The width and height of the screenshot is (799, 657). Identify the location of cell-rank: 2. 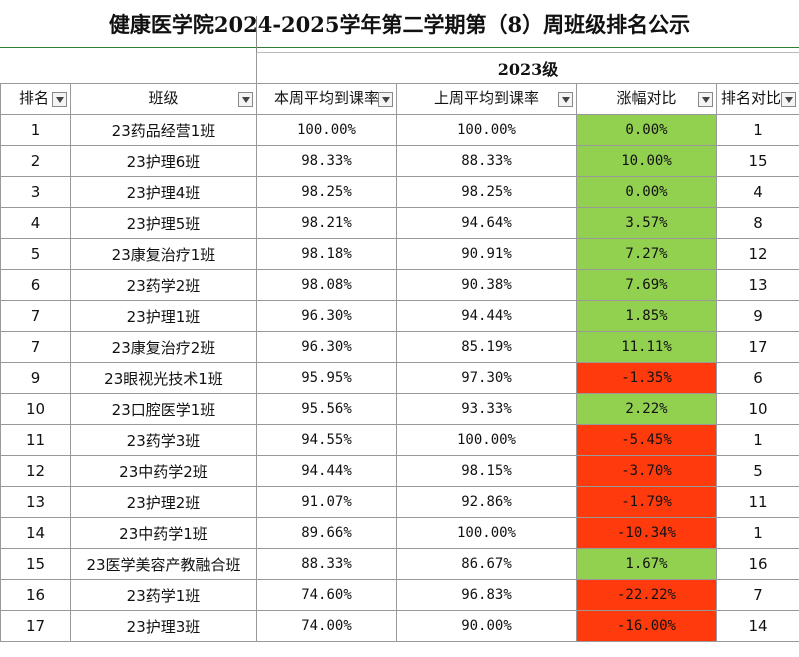
(35, 161).